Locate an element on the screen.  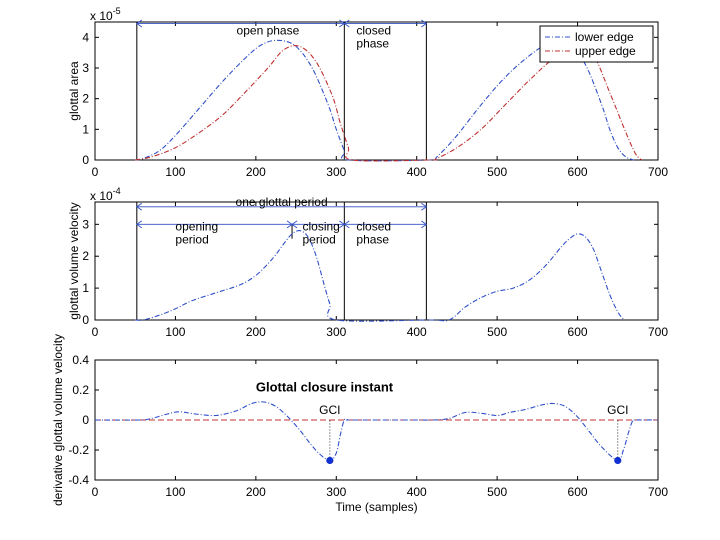
y-tick-label: -0.2 is located at coordinates (78, 450).